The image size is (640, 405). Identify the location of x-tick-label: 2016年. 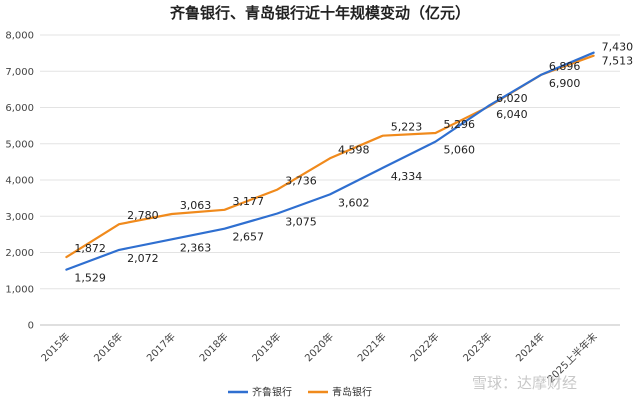
(108, 347).